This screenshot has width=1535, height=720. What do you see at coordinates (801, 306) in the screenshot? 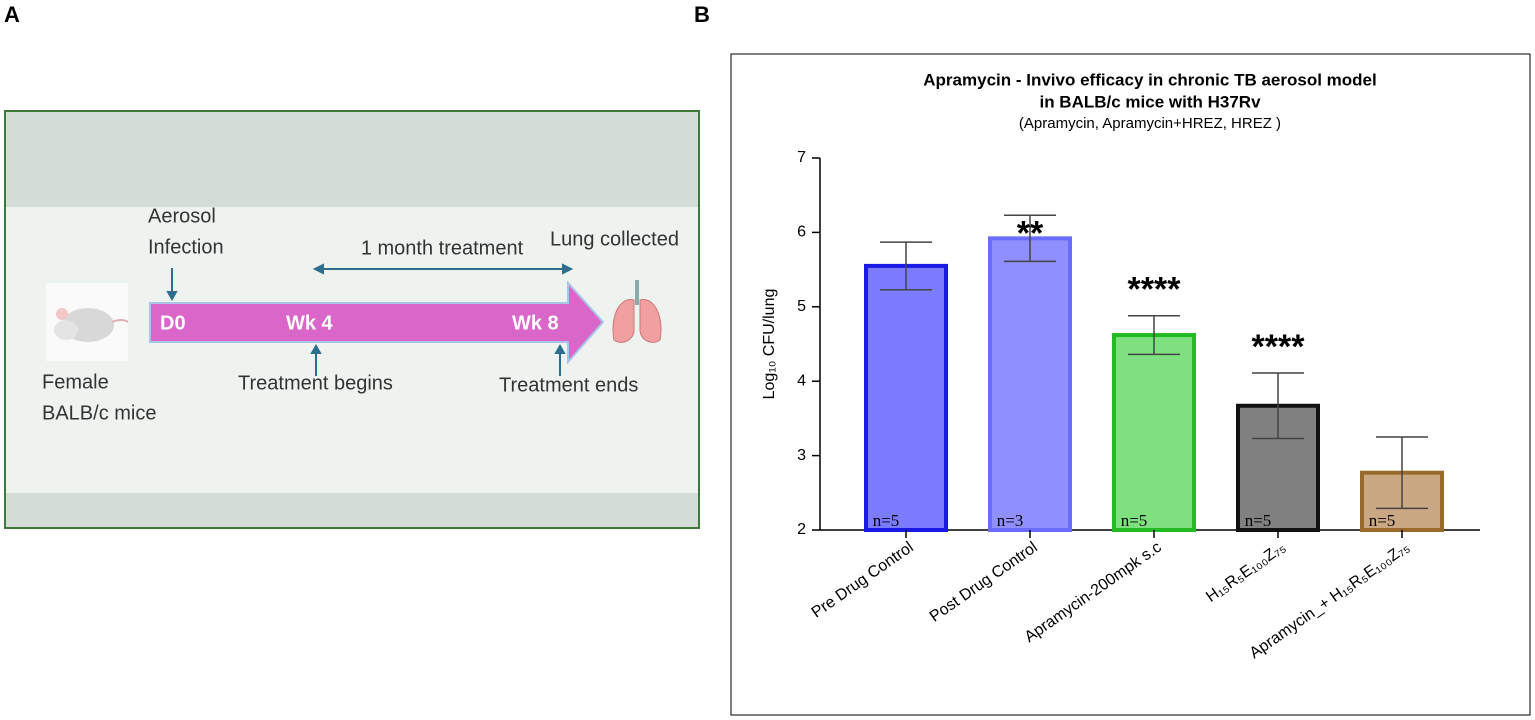
I see `y-tick-label: 5` at bounding box center [801, 306].